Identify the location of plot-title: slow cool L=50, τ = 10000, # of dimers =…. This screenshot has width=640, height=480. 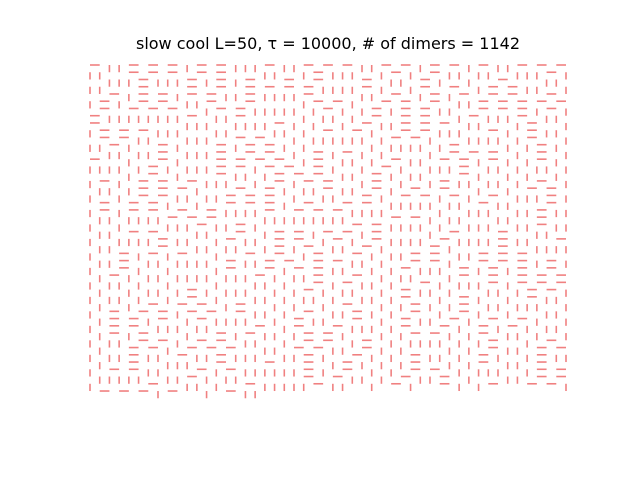
(328, 43).